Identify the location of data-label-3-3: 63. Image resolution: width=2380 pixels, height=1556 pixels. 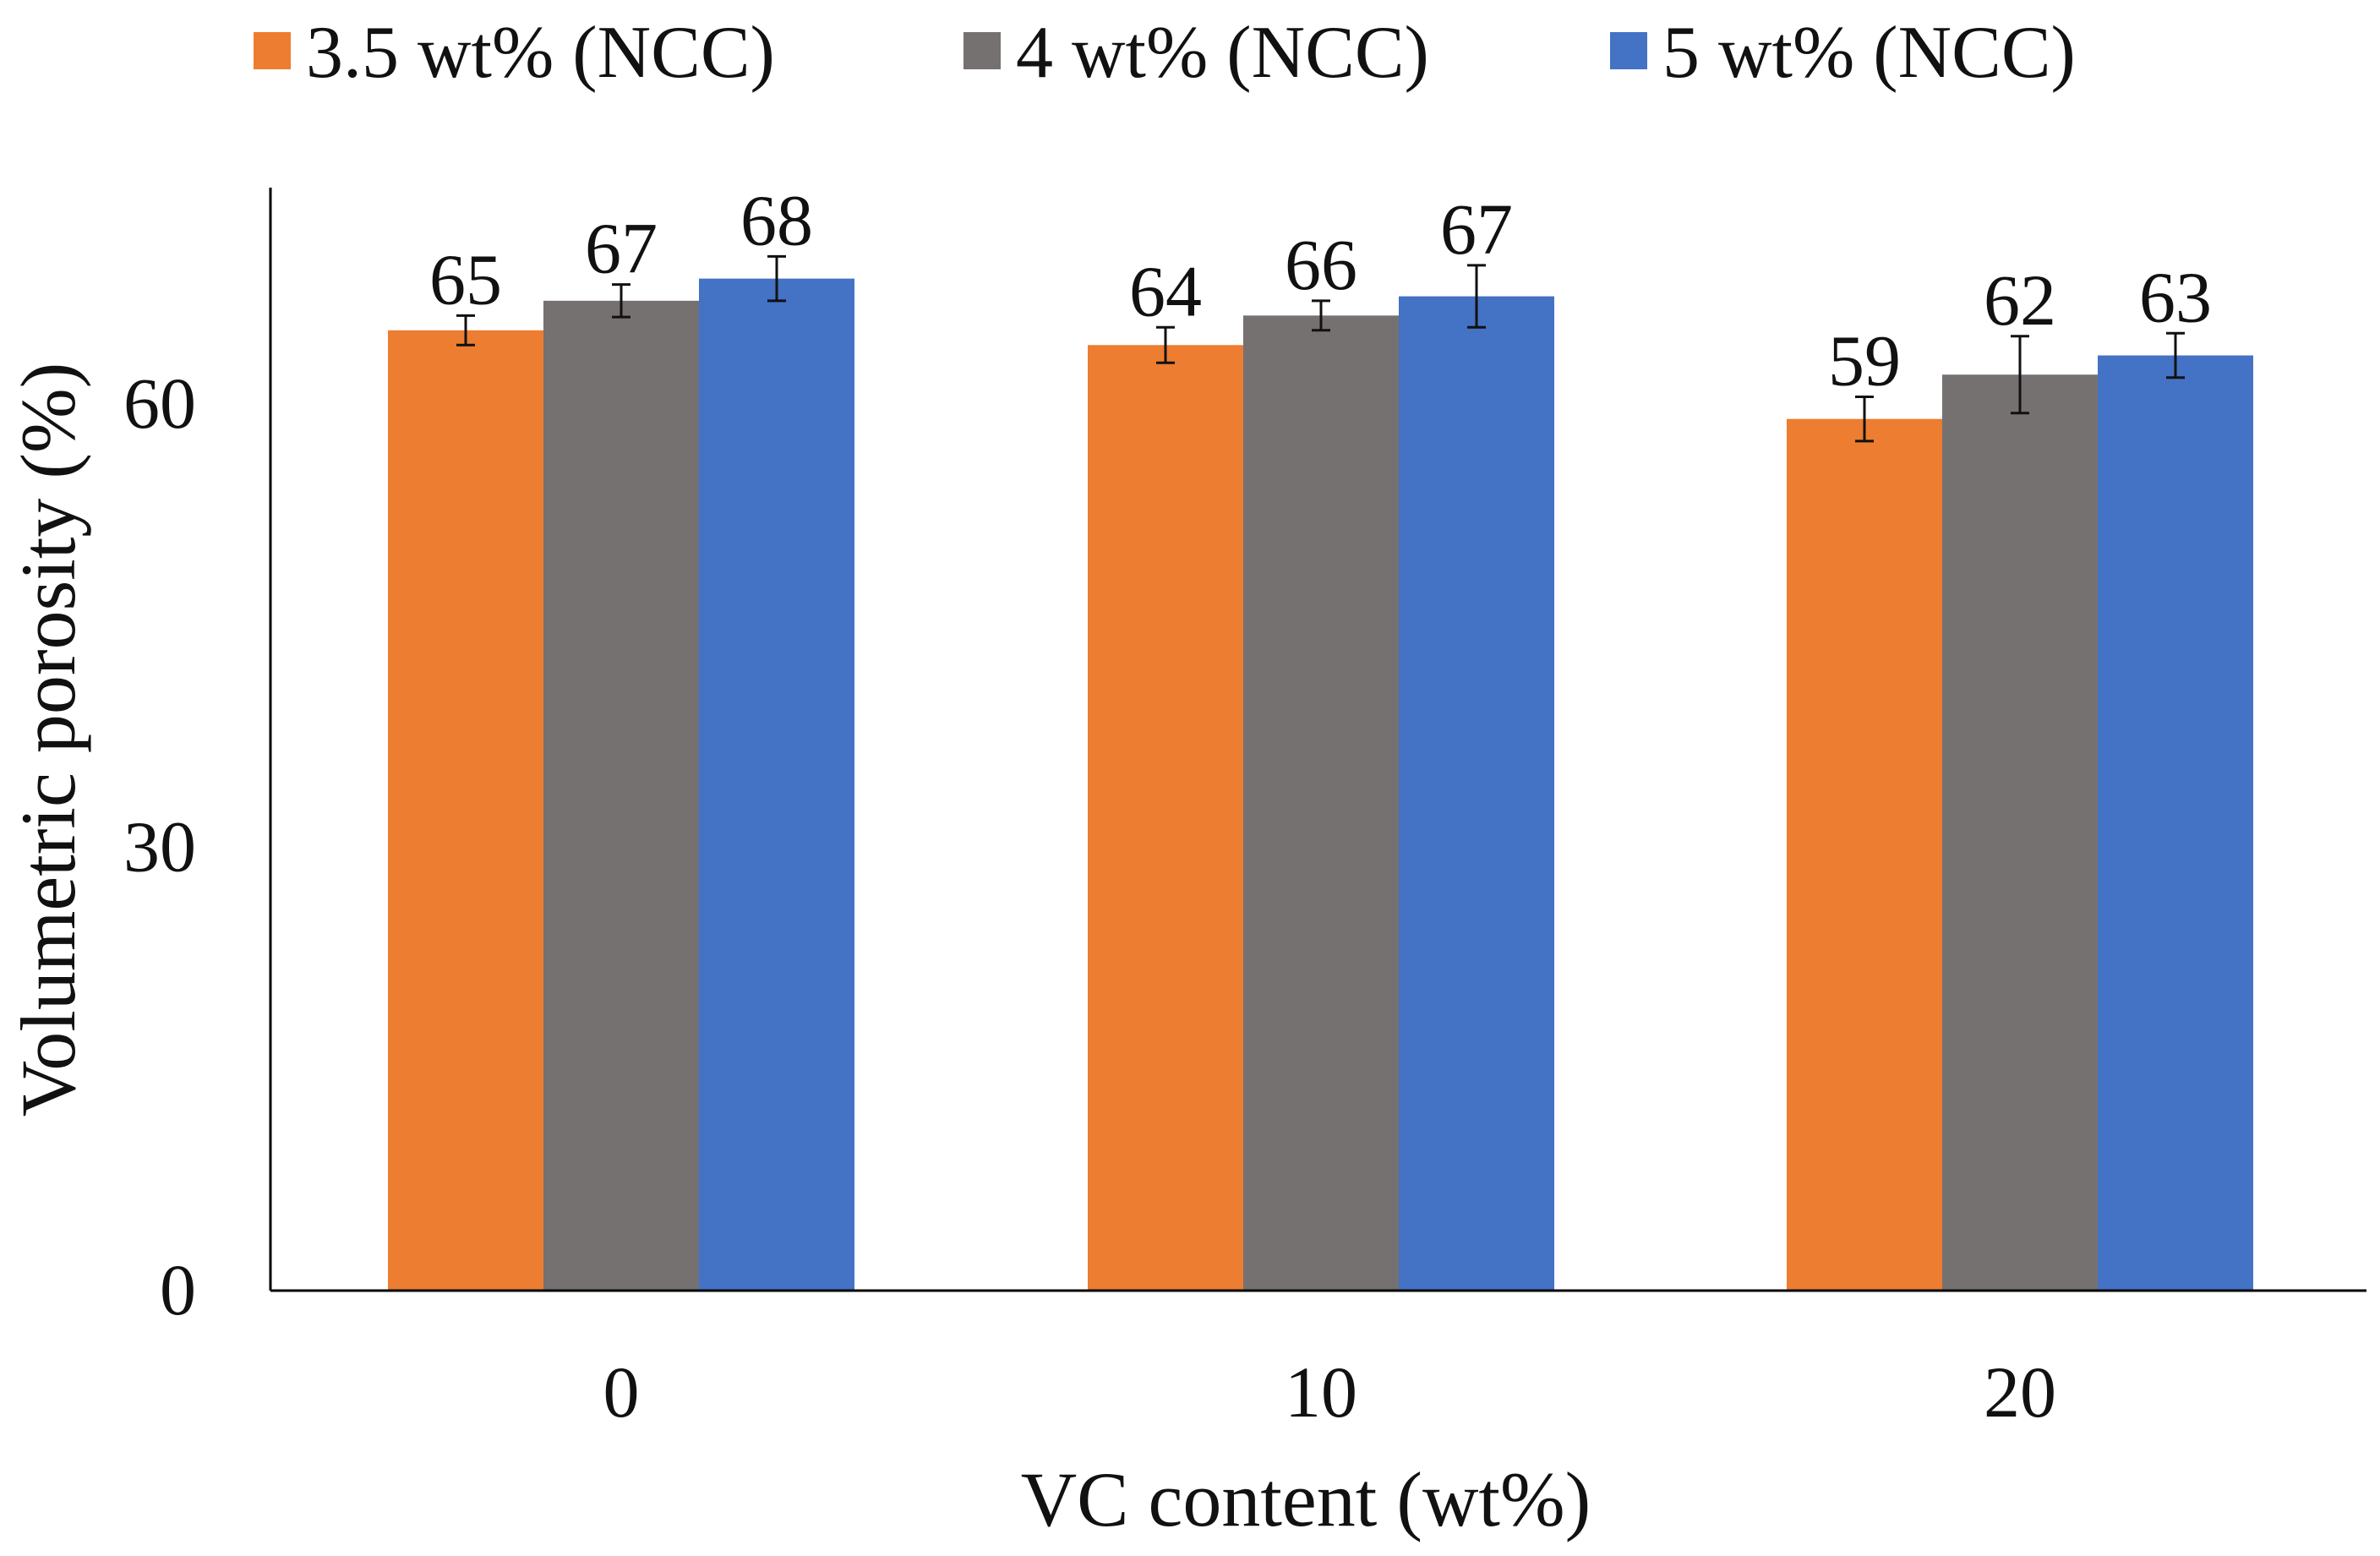
(2175, 296).